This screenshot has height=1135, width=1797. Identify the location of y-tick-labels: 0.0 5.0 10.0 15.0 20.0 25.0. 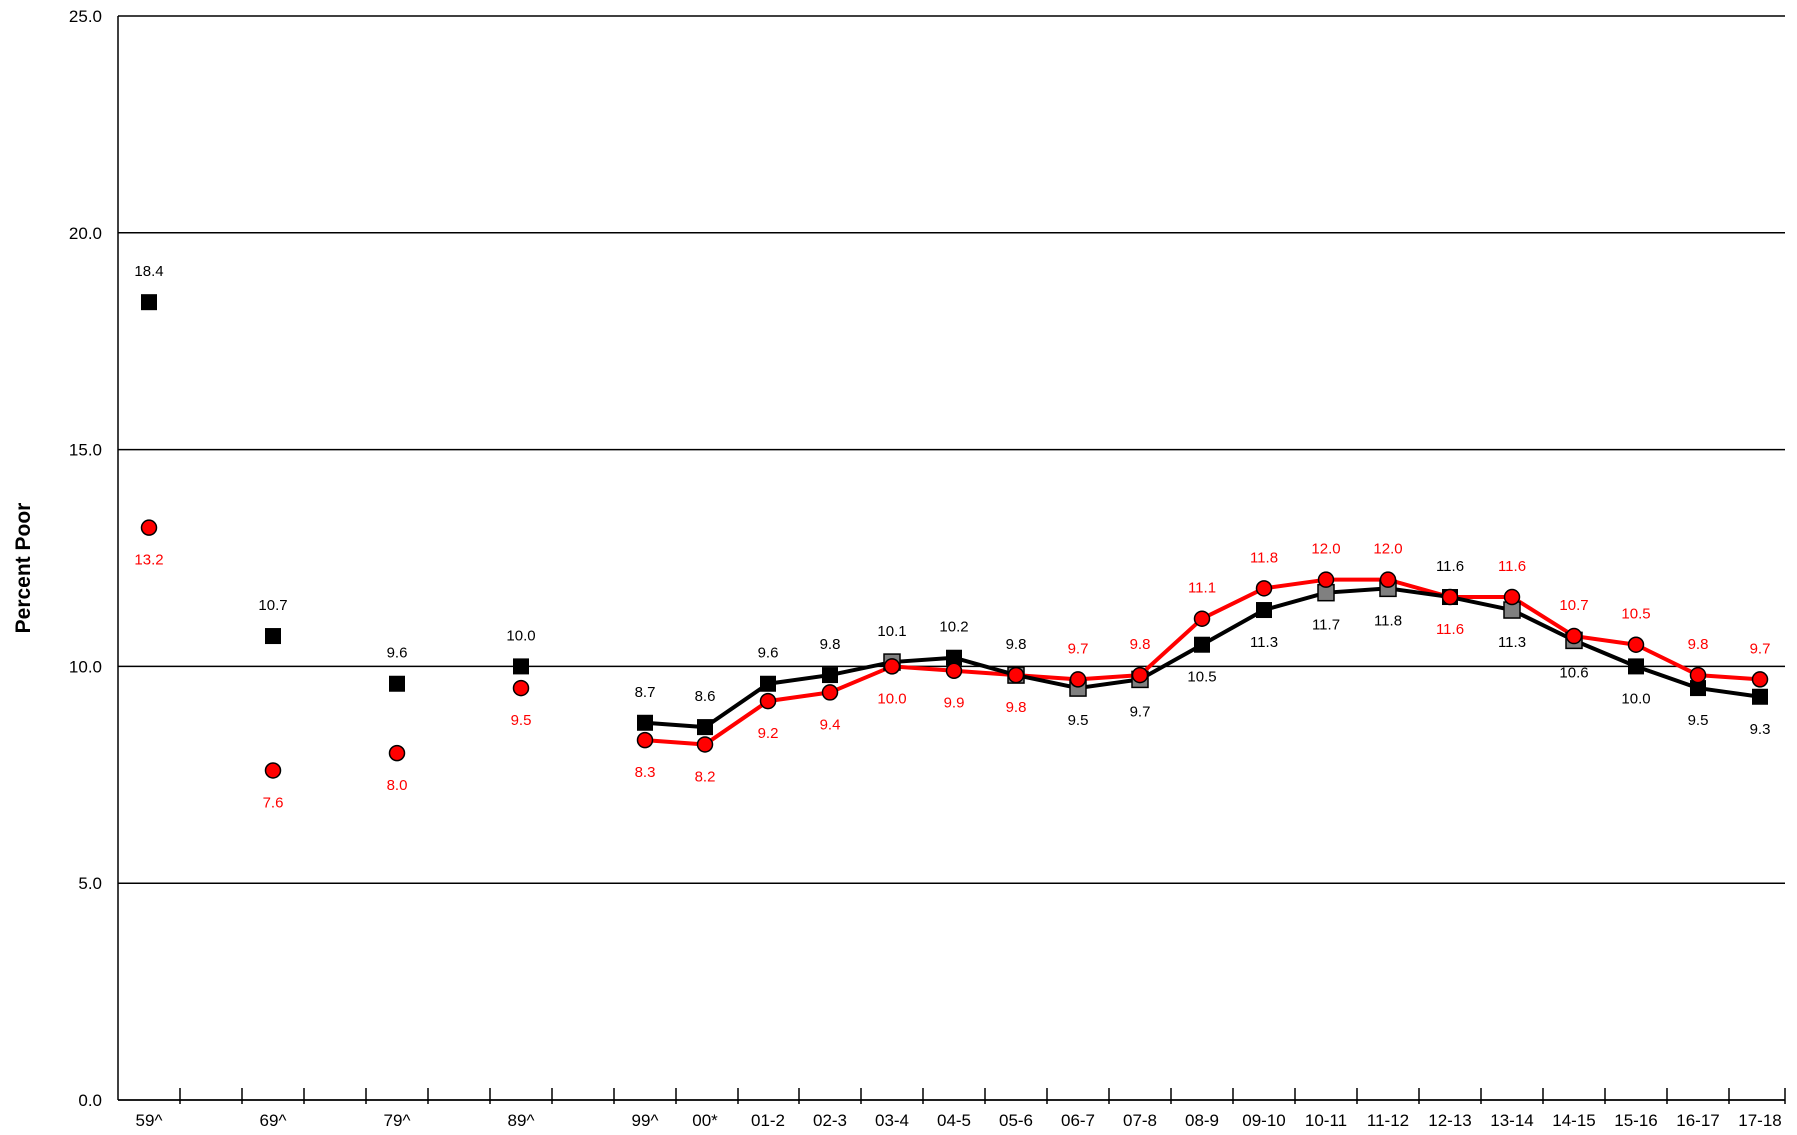
(85, 558).